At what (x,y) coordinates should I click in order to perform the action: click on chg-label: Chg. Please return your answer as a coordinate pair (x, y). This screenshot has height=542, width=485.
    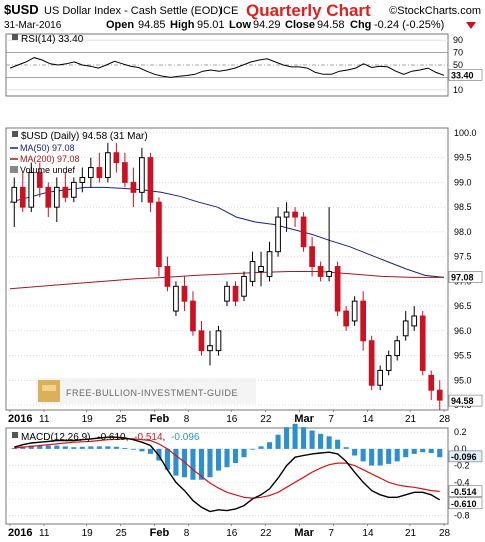
    Looking at the image, I should click on (360, 25).